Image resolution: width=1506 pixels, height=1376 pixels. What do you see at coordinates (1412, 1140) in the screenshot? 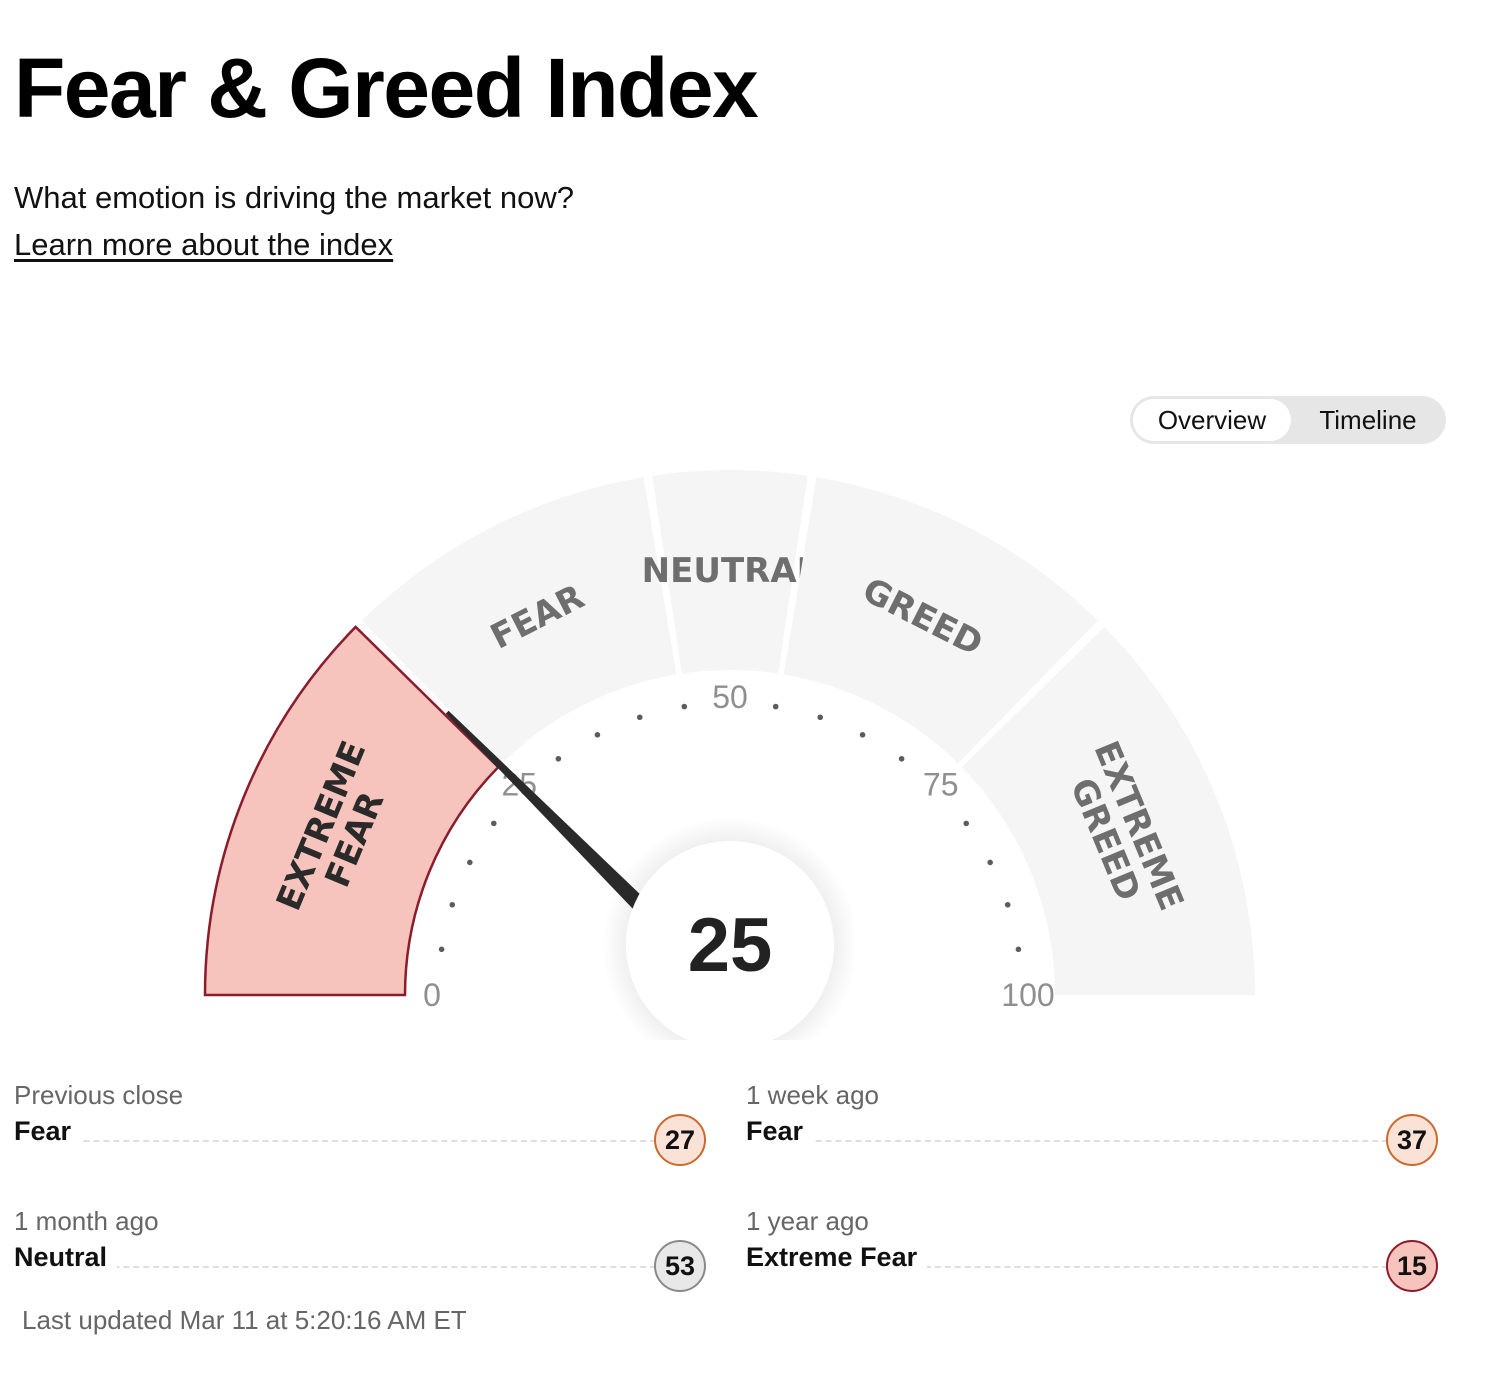
I see `history-value-badge: 37` at bounding box center [1412, 1140].